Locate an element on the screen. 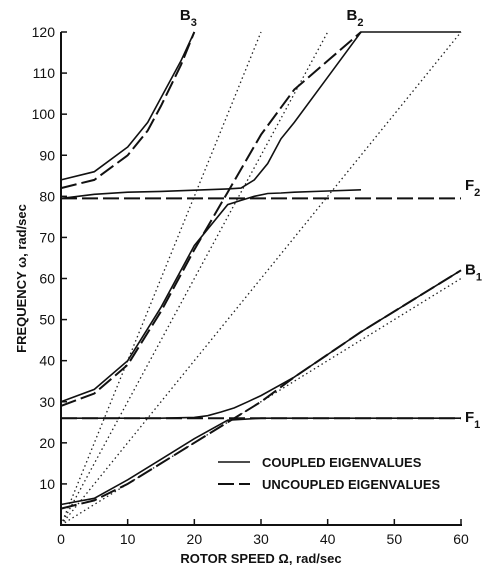  x-axis-title: ROTOR SPEED Ω, rad/sec is located at coordinates (260, 558).